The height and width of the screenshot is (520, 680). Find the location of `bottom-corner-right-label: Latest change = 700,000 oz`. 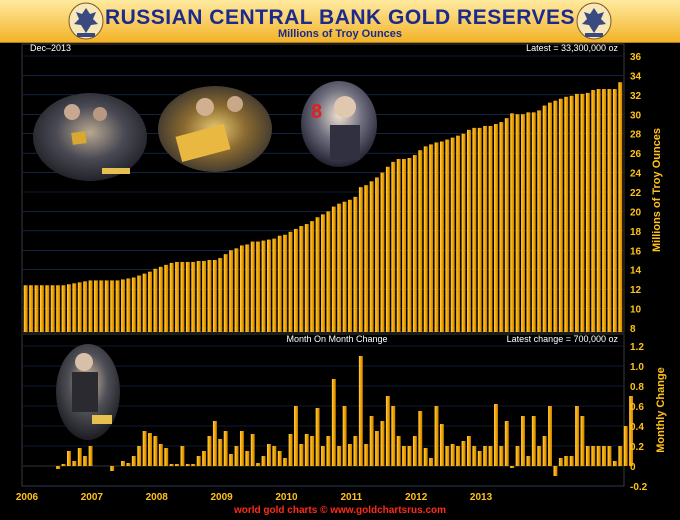

bottom-corner-right-label: Latest change = 700,000 oz is located at coordinates (563, 339).